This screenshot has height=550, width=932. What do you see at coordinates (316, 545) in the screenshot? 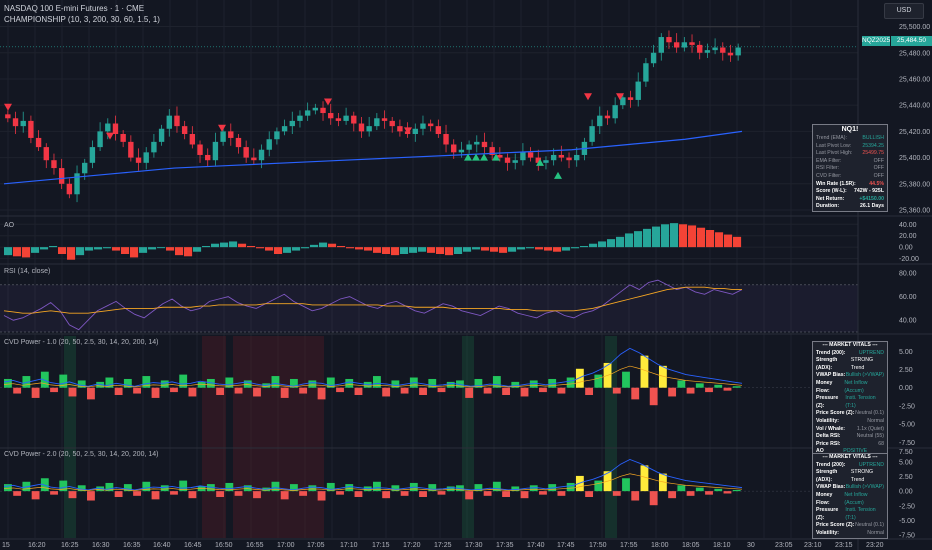
I see `time-tick-label: 17:05` at bounding box center [316, 545].